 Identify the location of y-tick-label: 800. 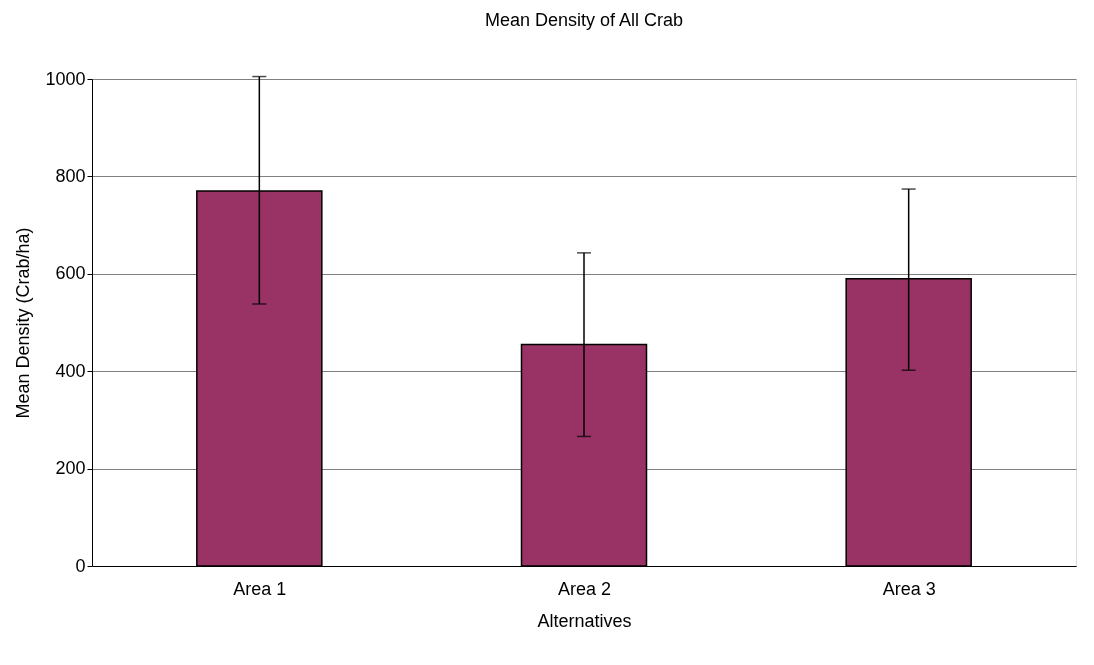
(70, 175).